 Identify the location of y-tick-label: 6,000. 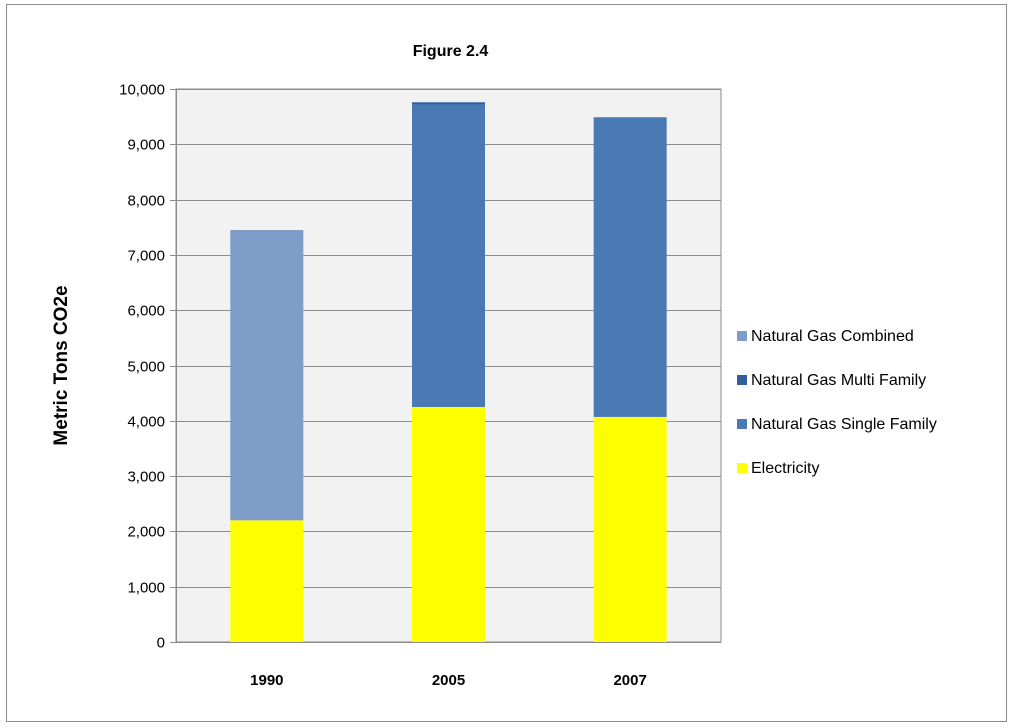
(146, 311).